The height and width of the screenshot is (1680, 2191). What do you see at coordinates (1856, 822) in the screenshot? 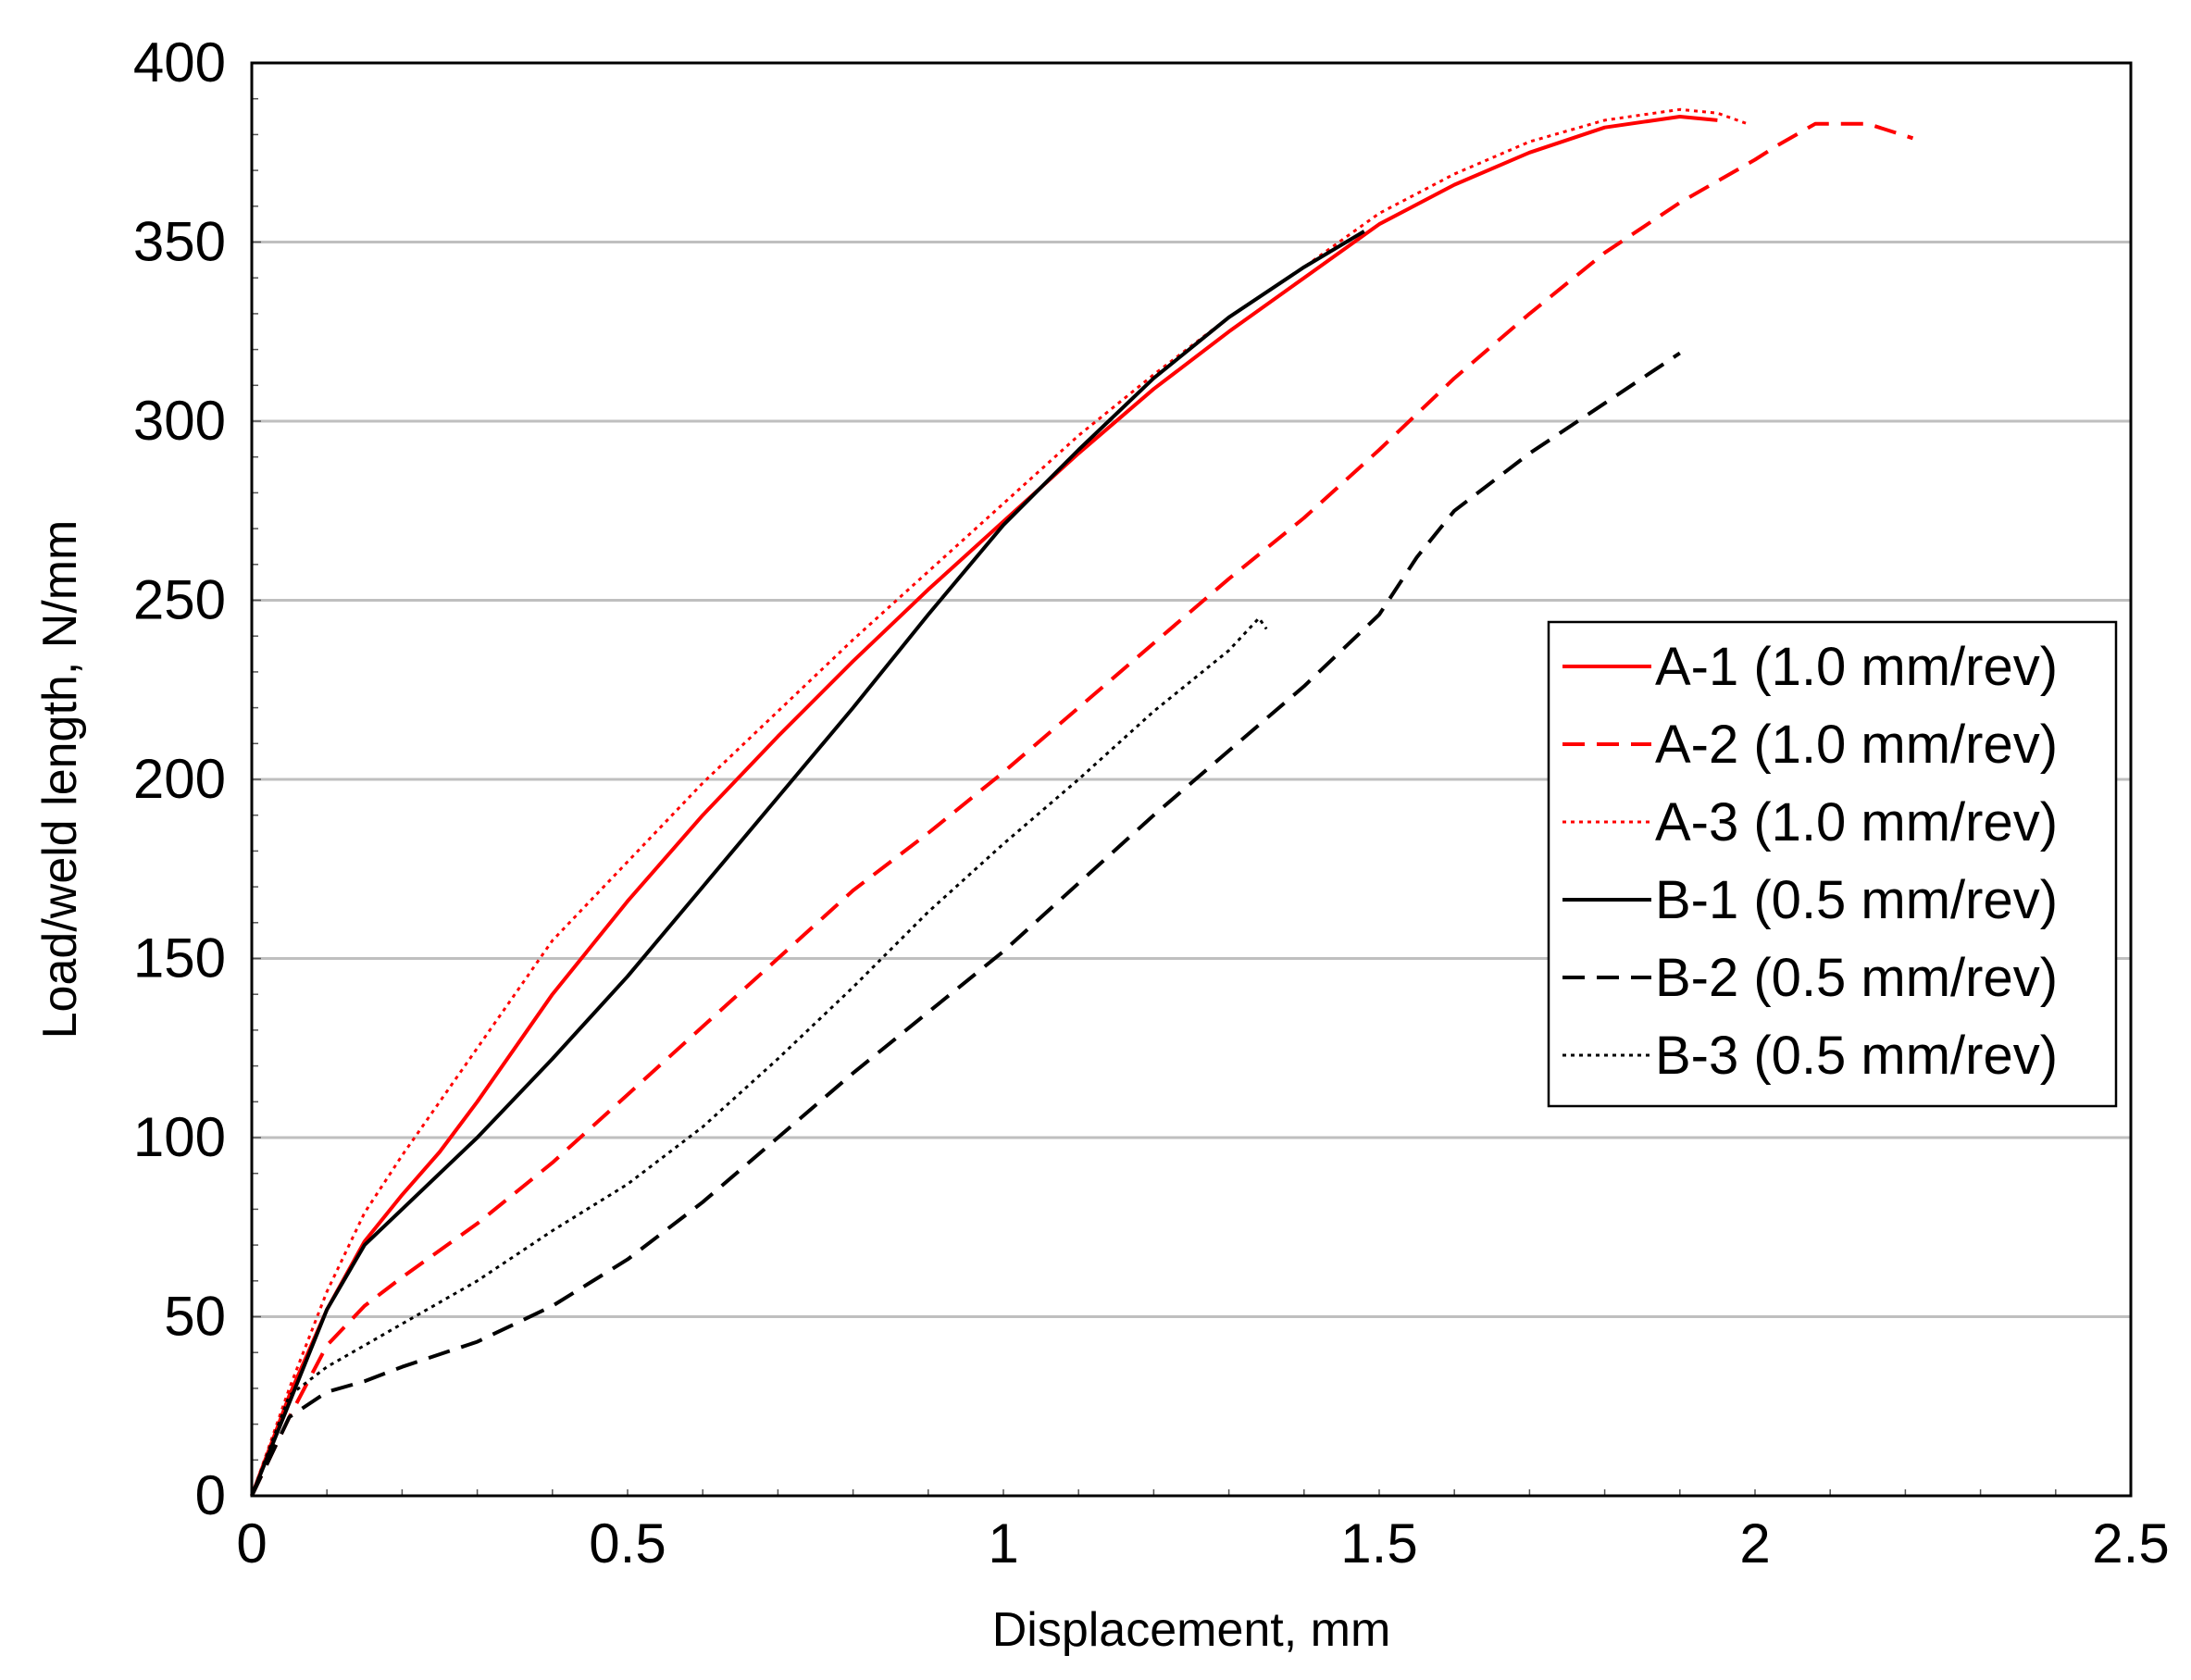
I see `legend-label: A-3 (1.0 mm/rev)` at bounding box center [1856, 822].